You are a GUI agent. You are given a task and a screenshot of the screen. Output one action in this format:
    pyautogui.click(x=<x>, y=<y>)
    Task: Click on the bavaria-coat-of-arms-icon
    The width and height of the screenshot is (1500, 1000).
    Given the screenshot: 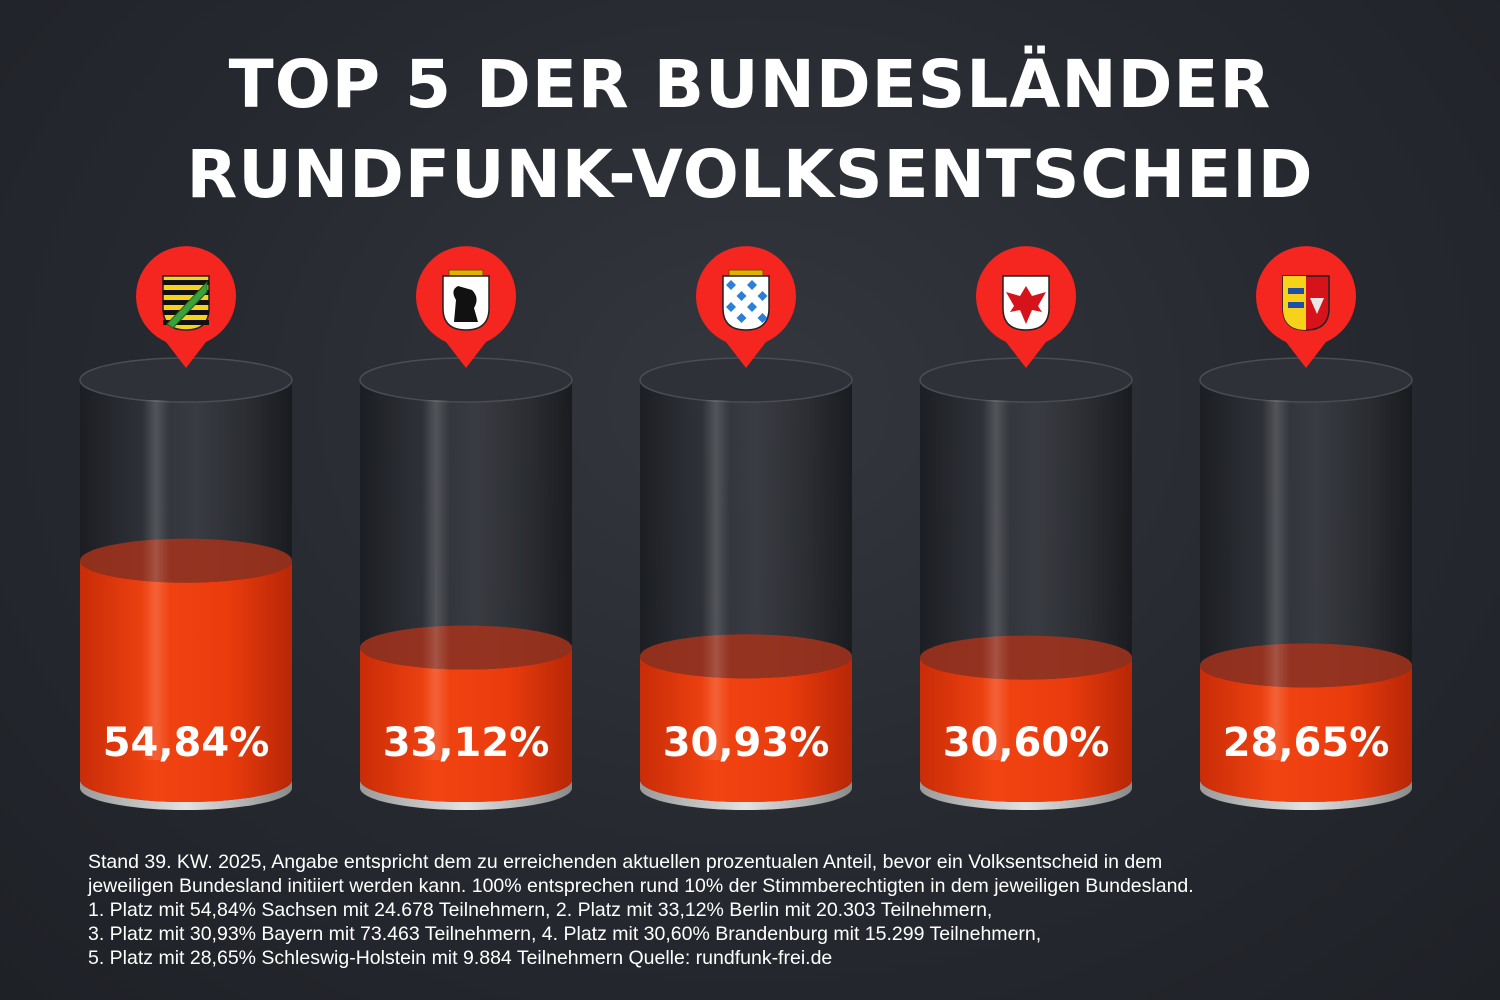 What is the action you would take?
    pyautogui.click(x=746, y=300)
    